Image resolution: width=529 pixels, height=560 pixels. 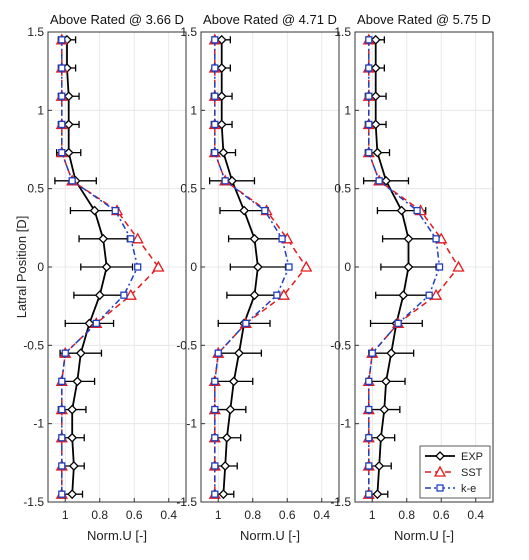 I want to click on series-exp, so click(x=247, y=267).